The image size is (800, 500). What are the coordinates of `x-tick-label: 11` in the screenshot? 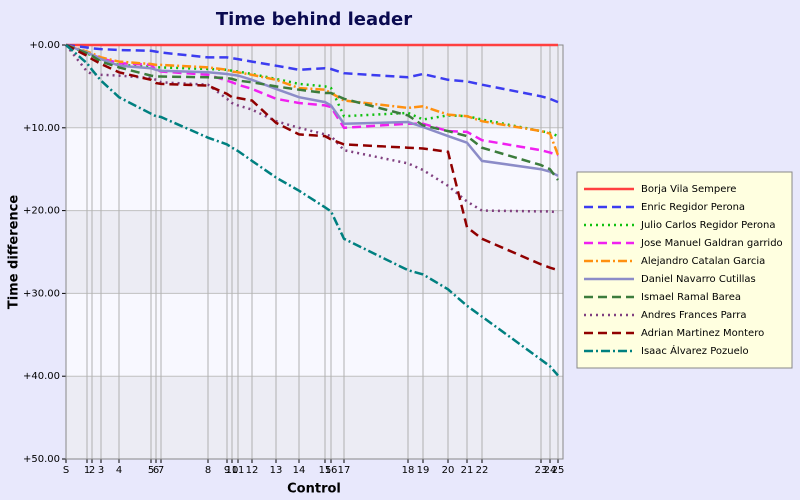 It's located at (238, 470).